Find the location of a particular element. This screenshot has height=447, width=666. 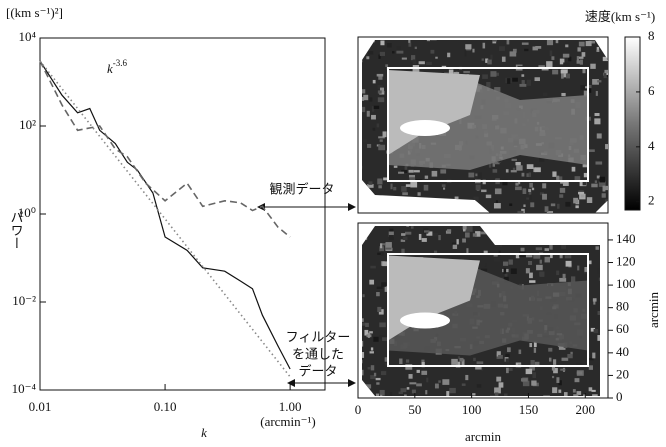

x-tick-label: 100 is located at coordinates (472, 409).